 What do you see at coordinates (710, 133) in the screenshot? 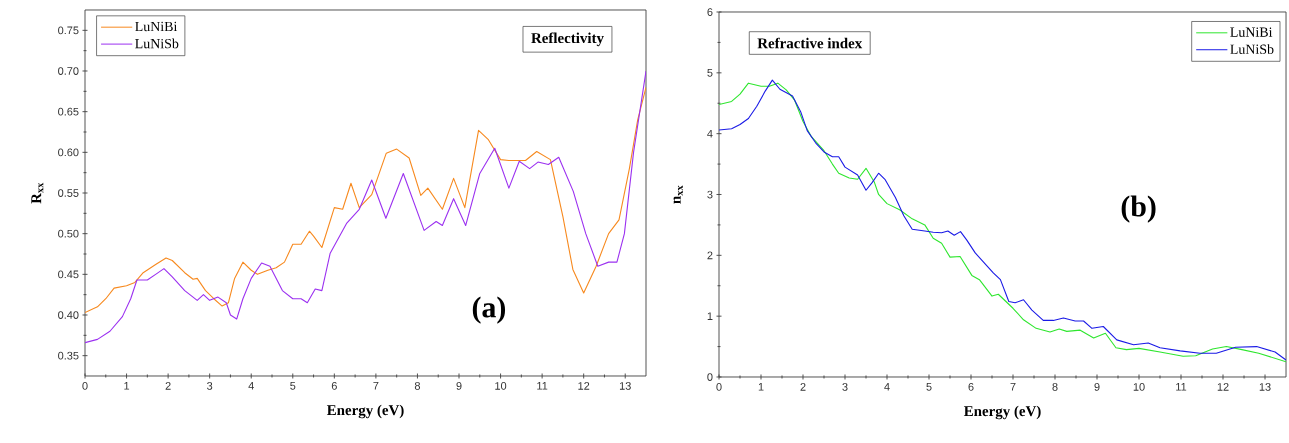
I see `y-tick-label: 4` at bounding box center [710, 133].